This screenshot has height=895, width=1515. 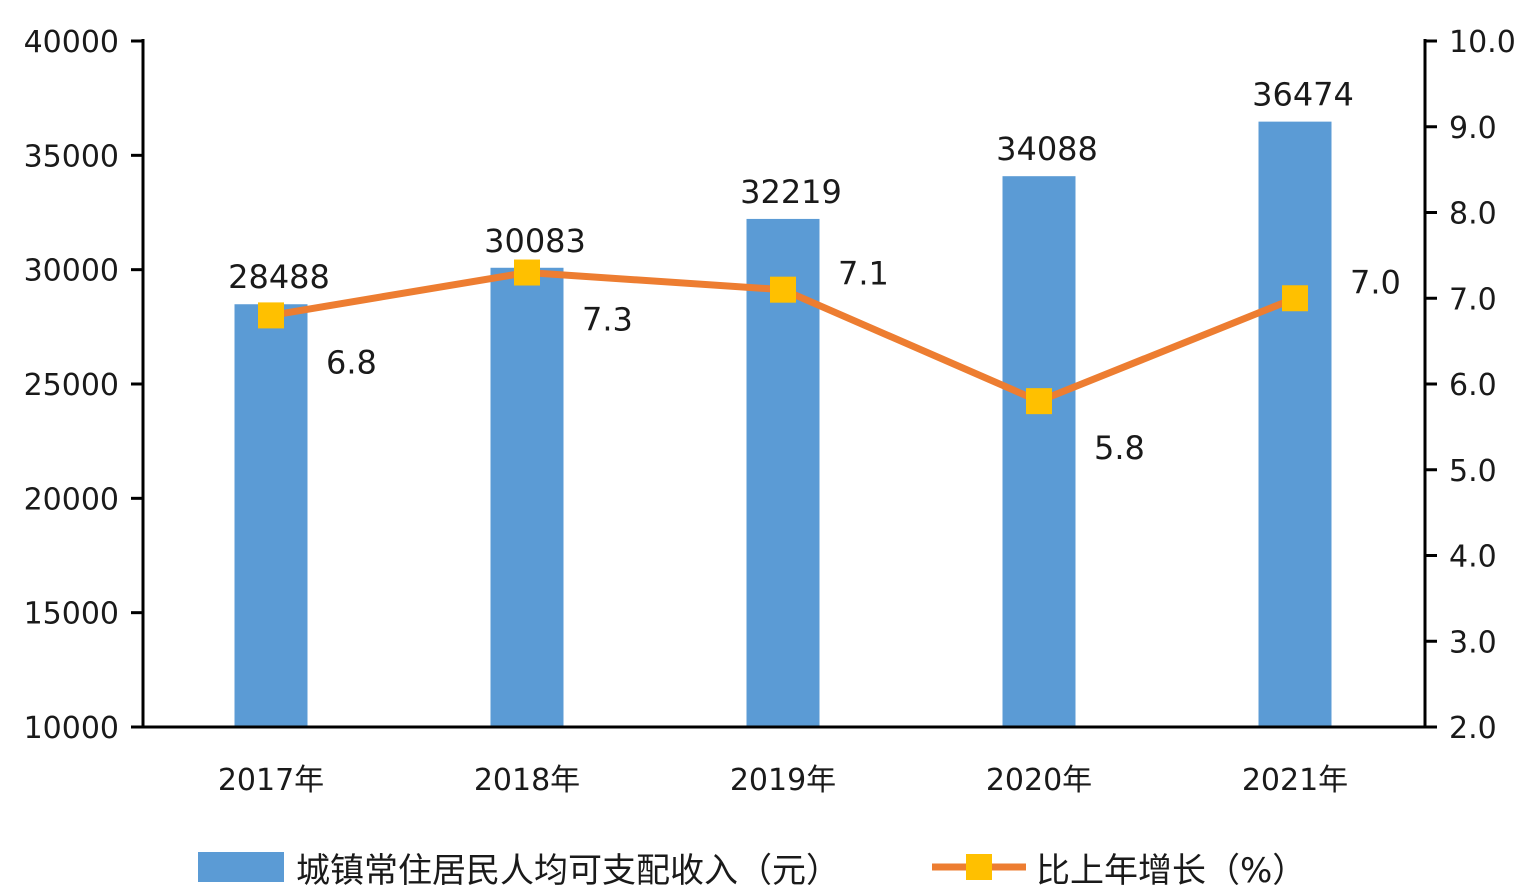 What do you see at coordinates (527, 780) in the screenshot?
I see `x-tick-label: 2018年` at bounding box center [527, 780].